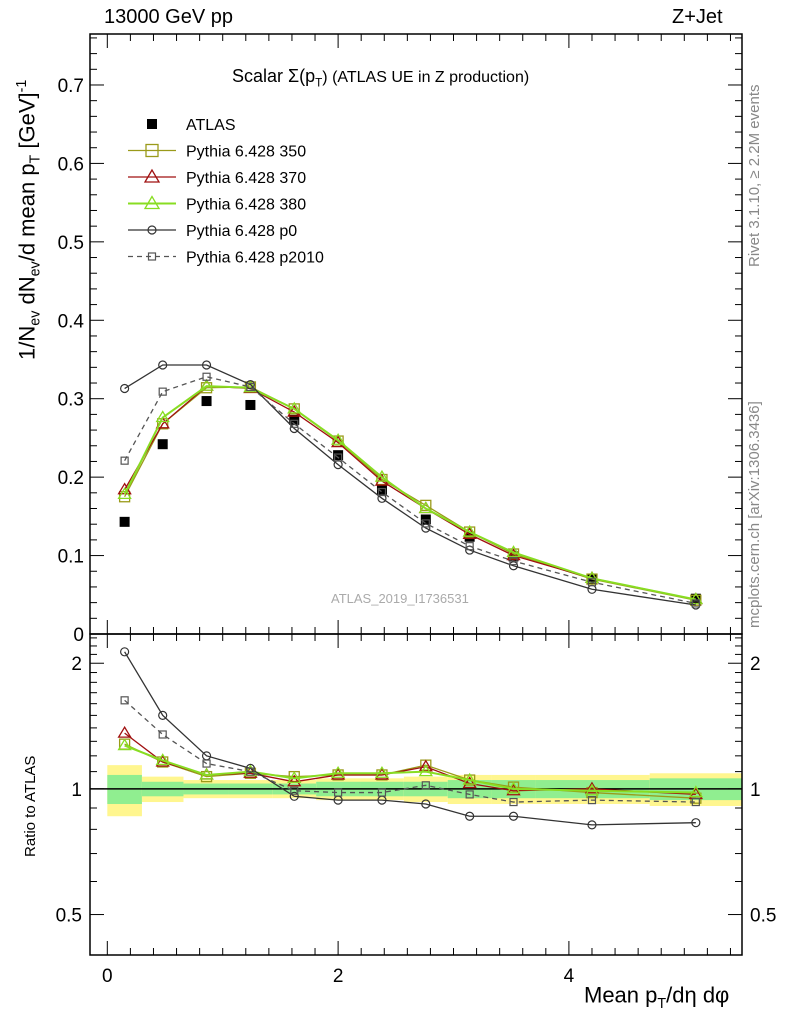 Image resolution: width=786 pixels, height=1024 pixels. I want to click on main-y-tick-label: 0, so click(78, 635).